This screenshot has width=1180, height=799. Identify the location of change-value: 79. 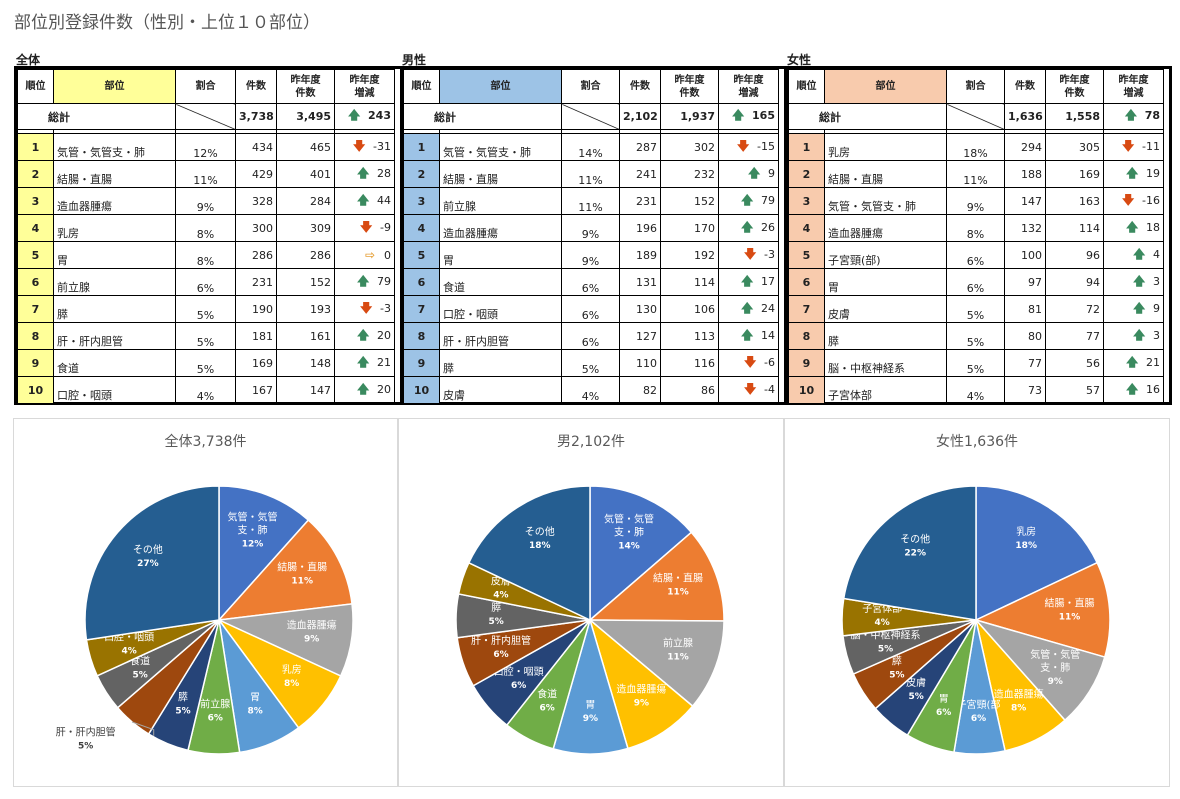
(768, 200).